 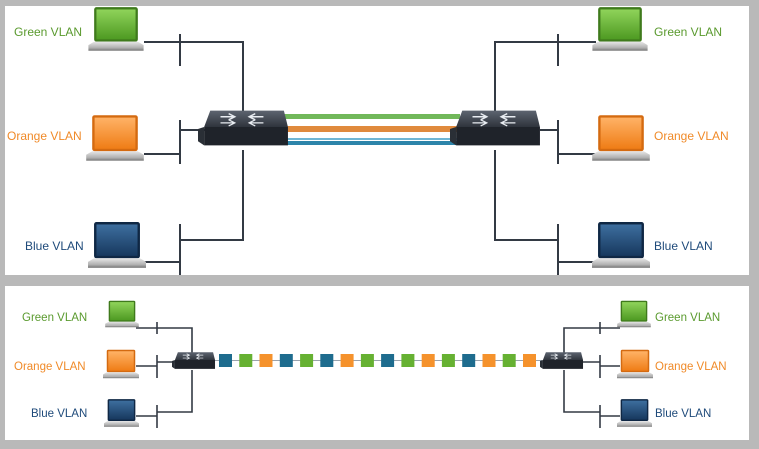 What do you see at coordinates (378, 360) in the screenshot?
I see `tagged-frames` at bounding box center [378, 360].